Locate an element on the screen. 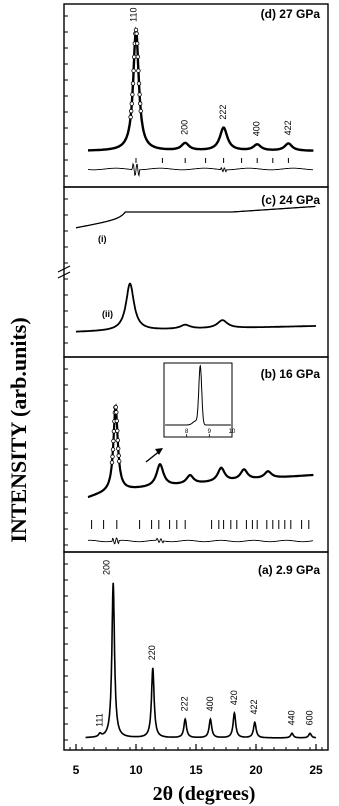 Image resolution: width=339 pixels, height=806 pixels. hkl-label: 600 is located at coordinates (309, 717).